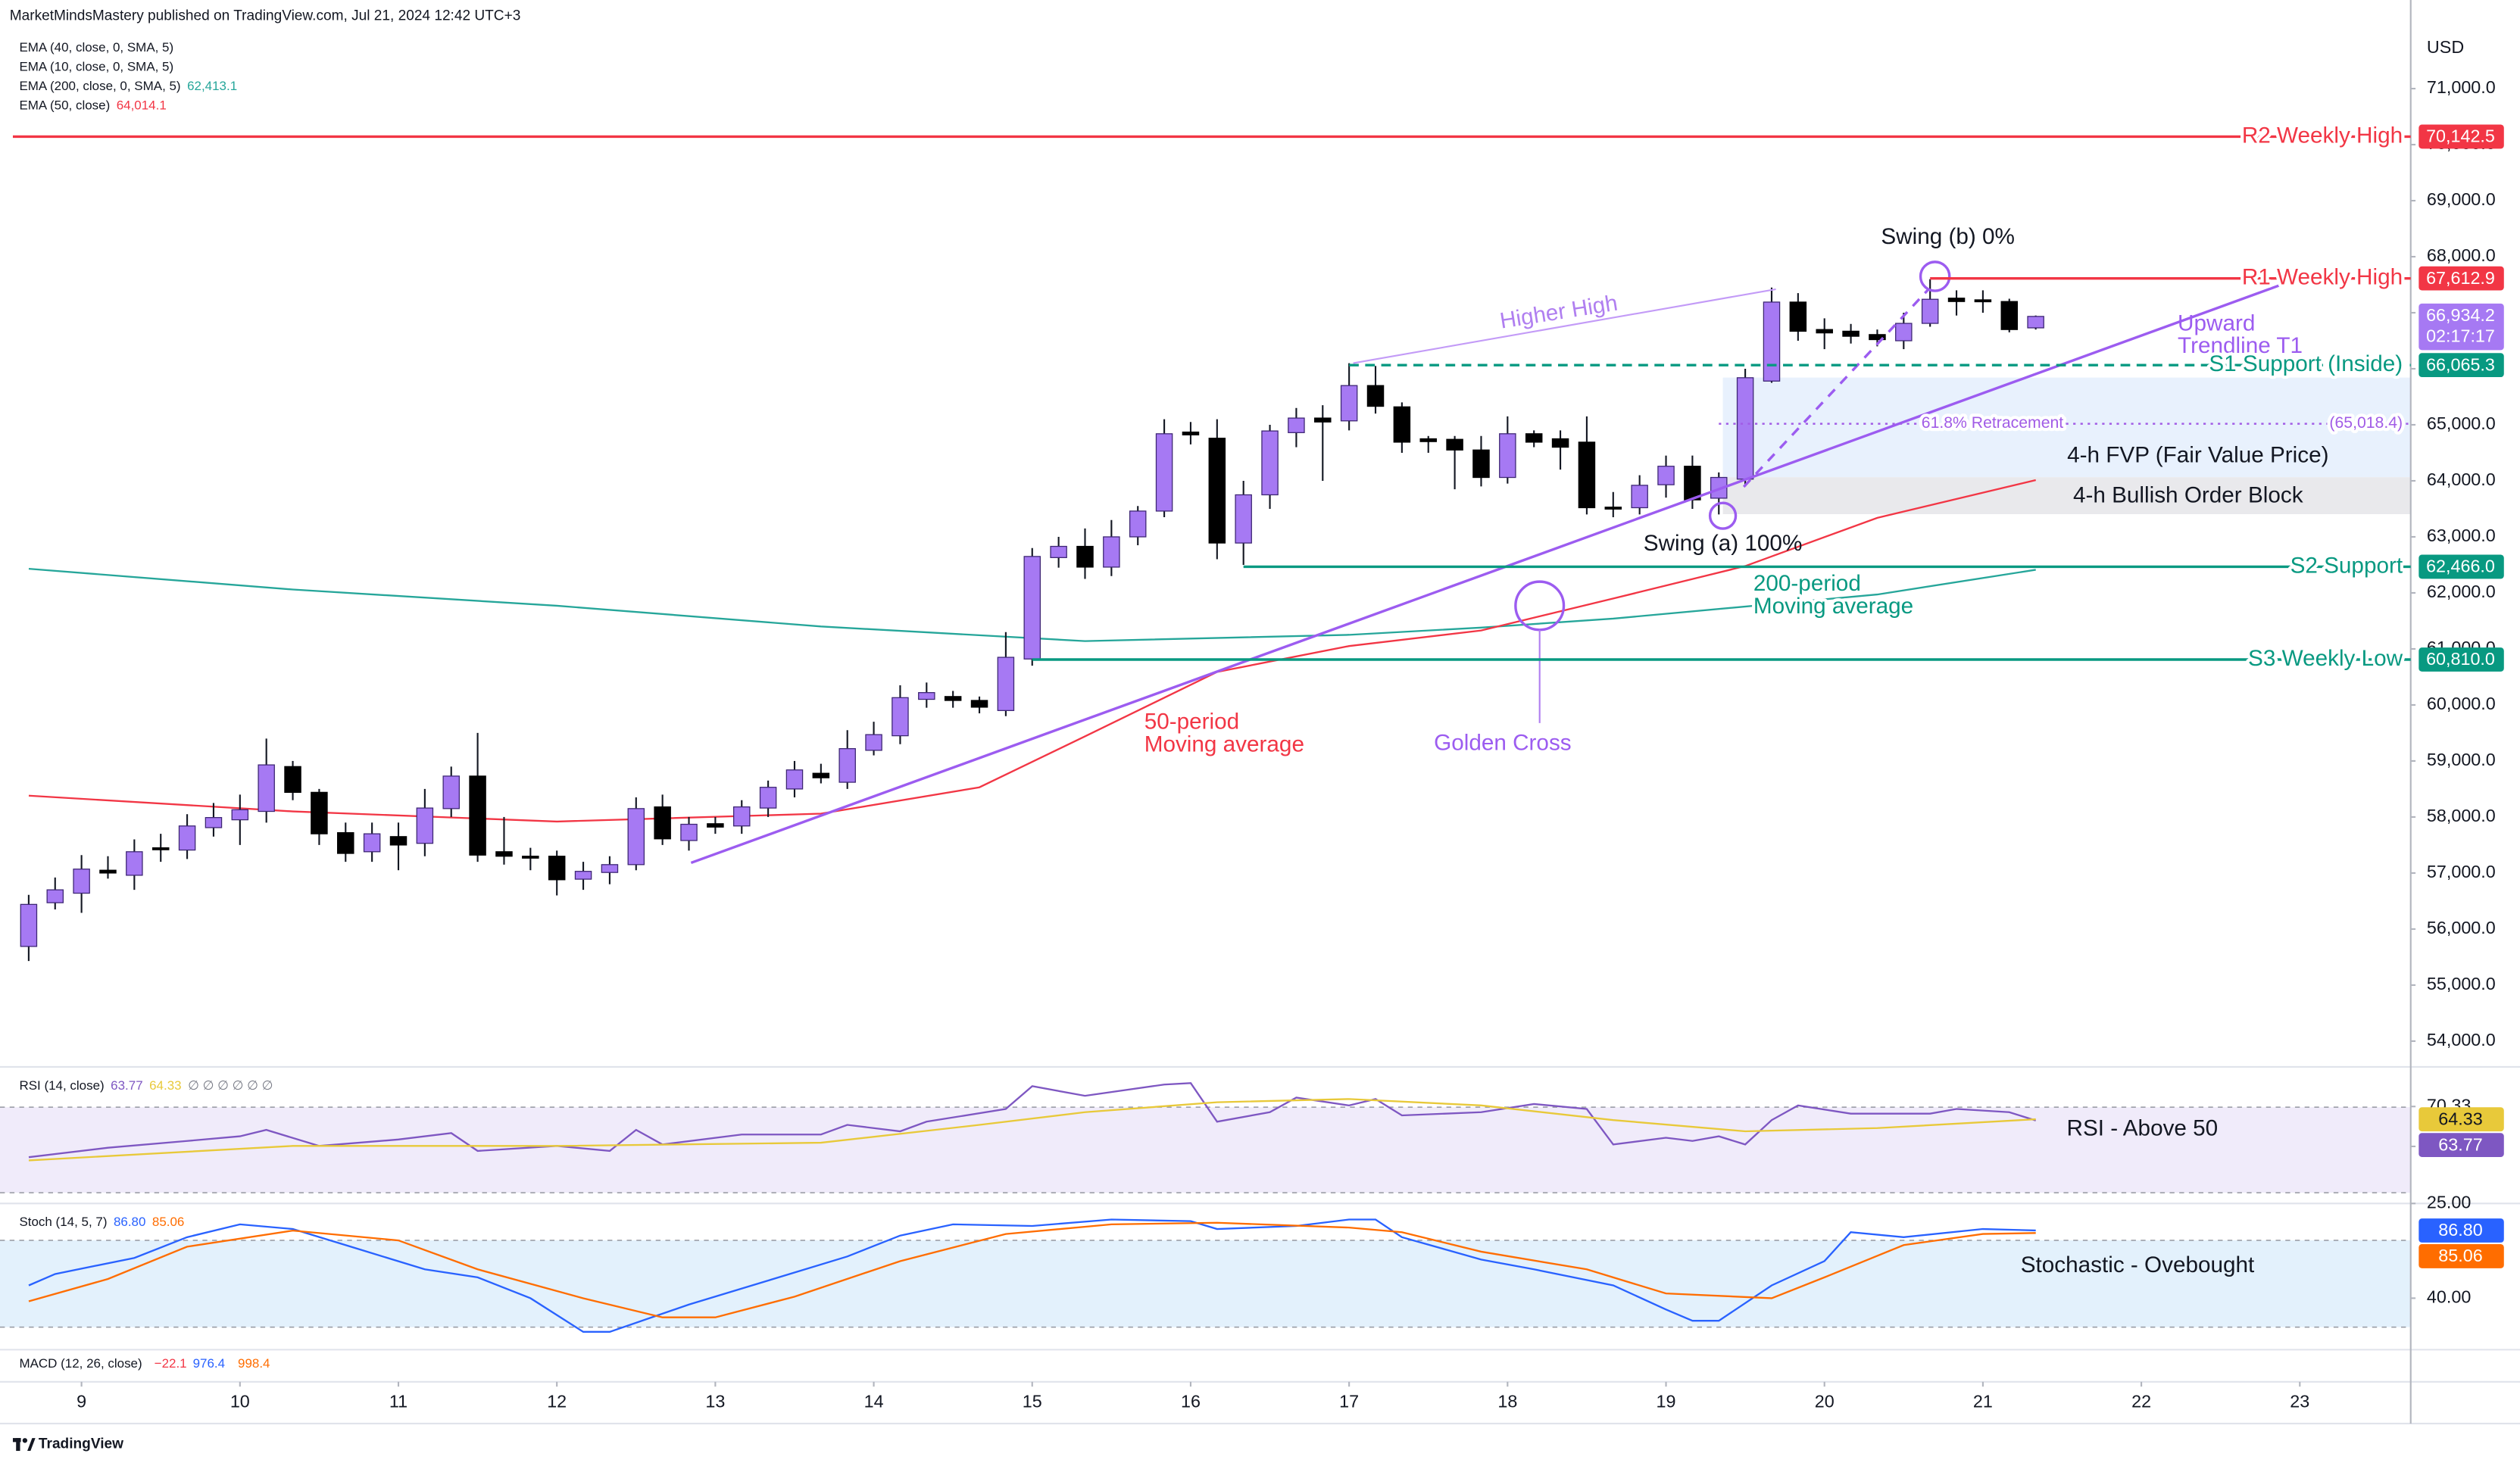 The width and height of the screenshot is (2520, 1466). What do you see at coordinates (2322, 135) in the screenshot?
I see `level-label: R2 Weekly High` at bounding box center [2322, 135].